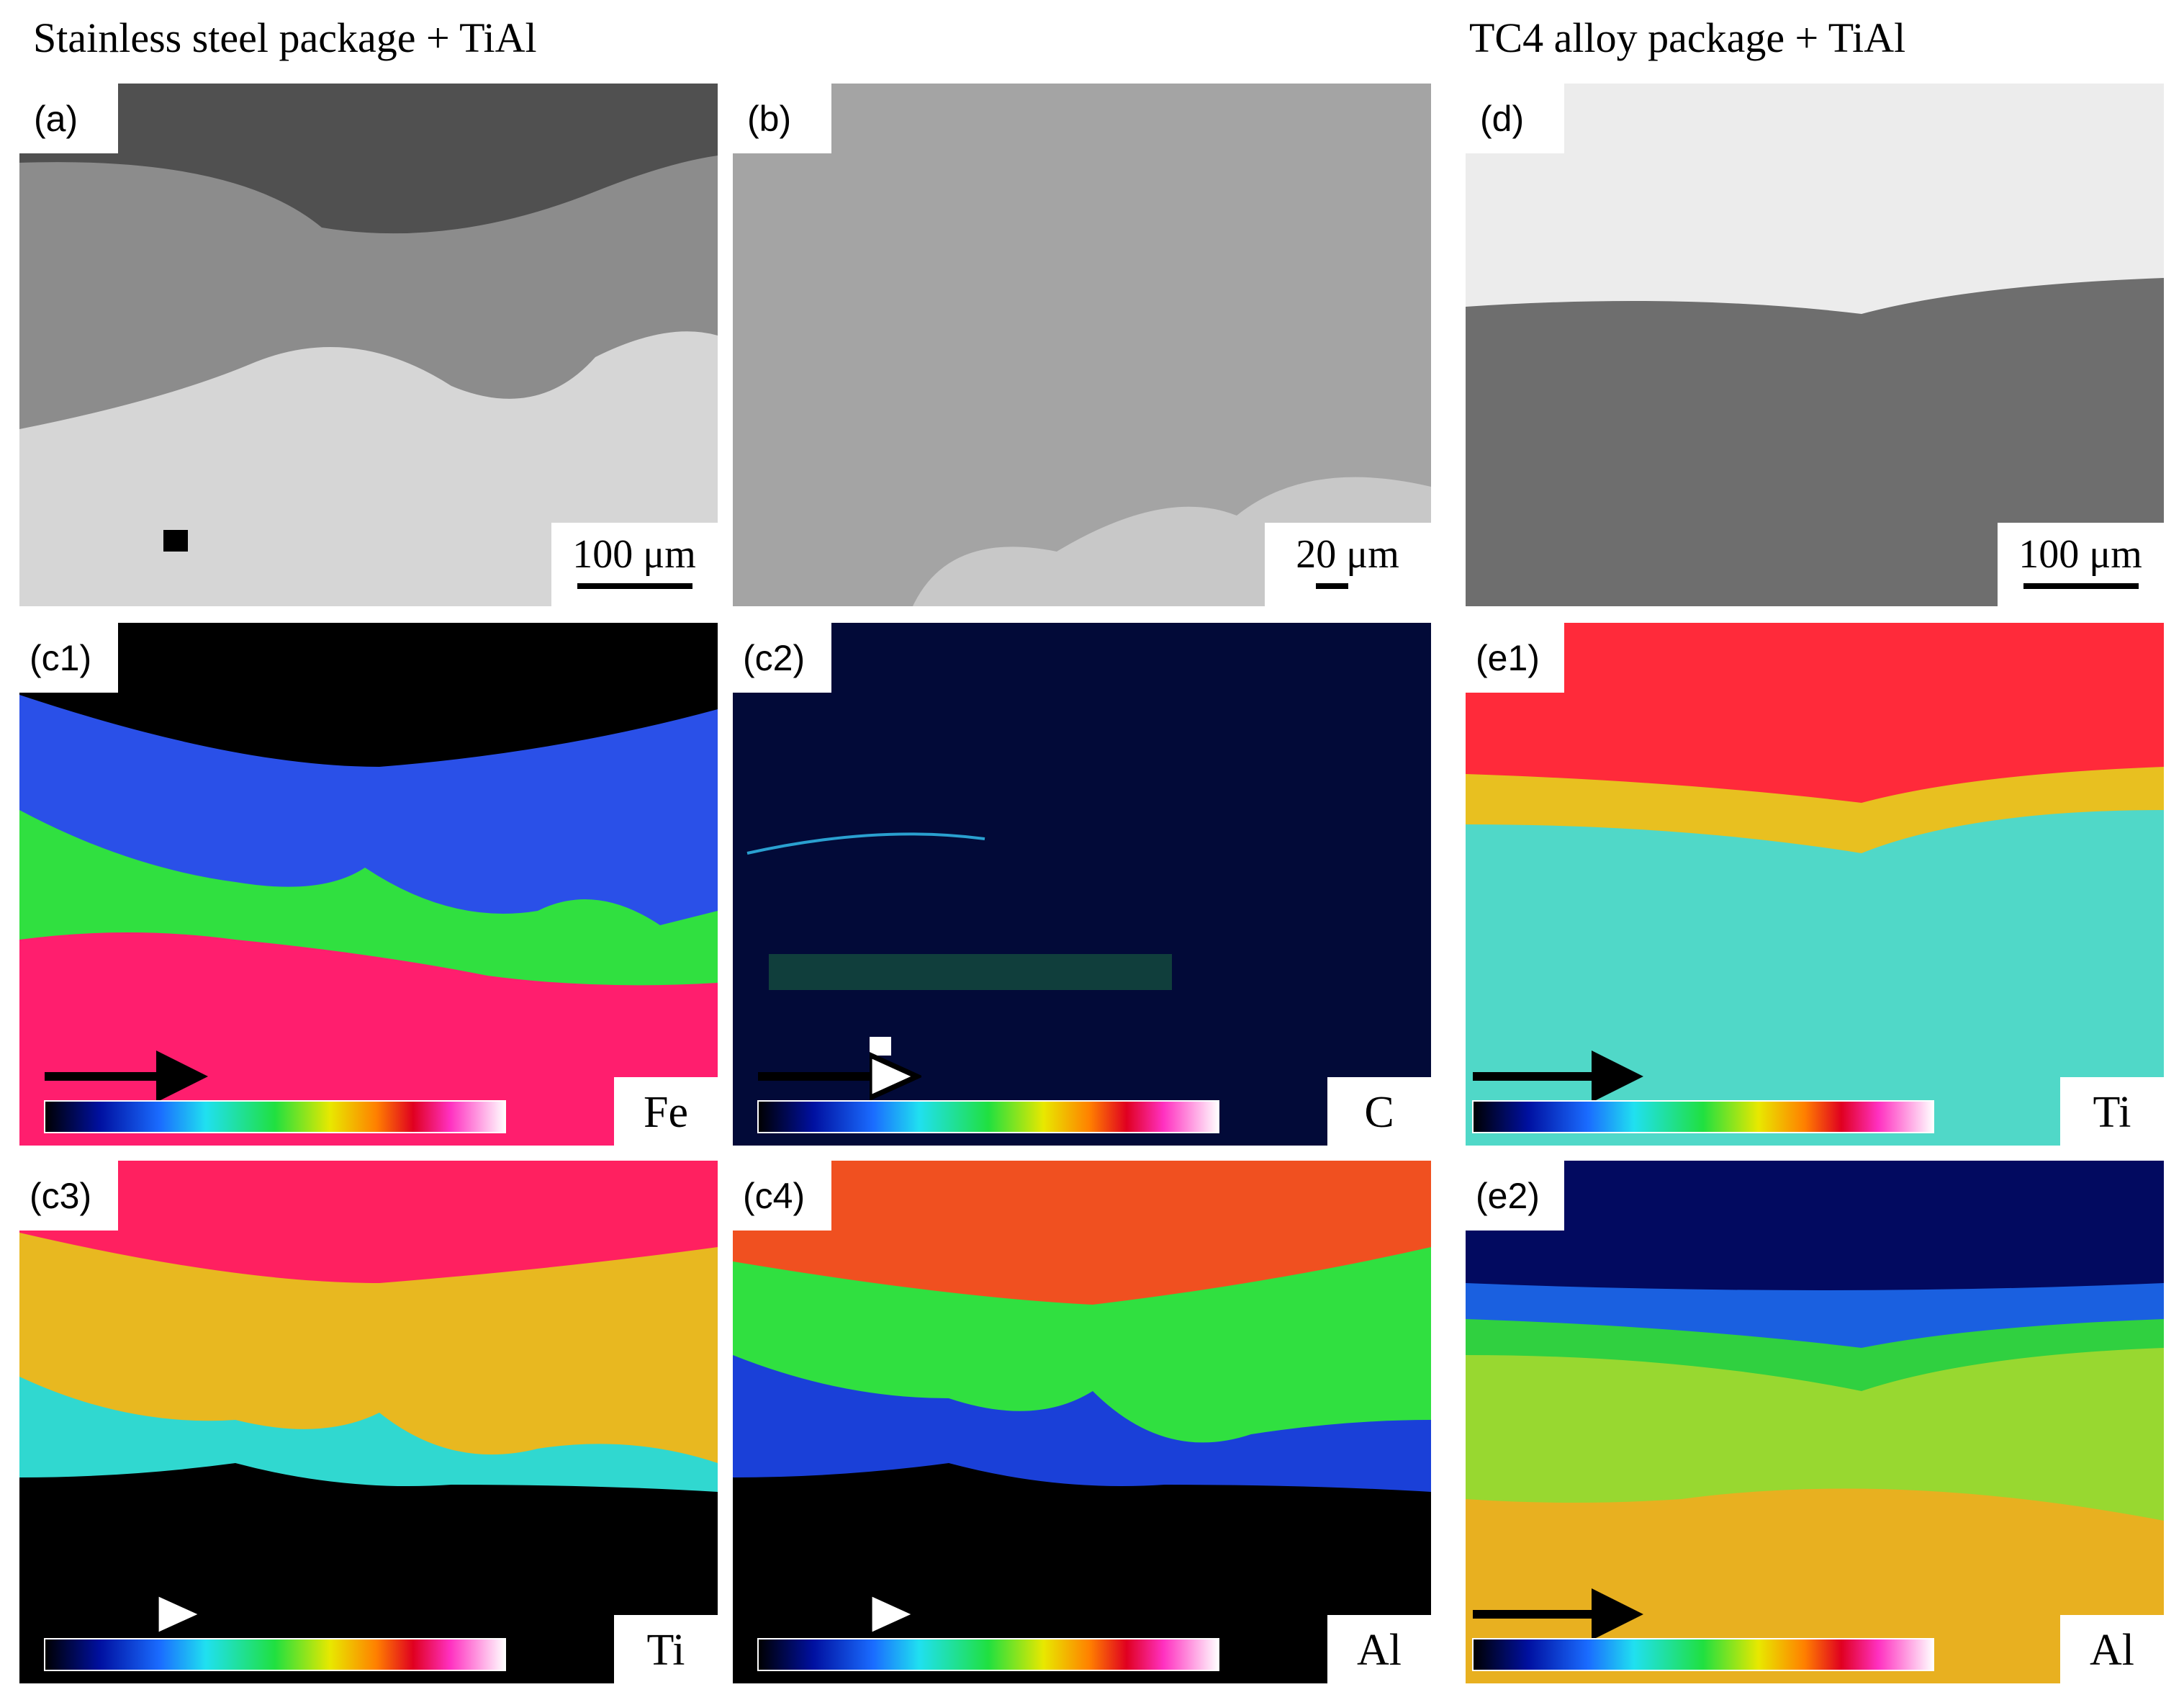  Describe the element at coordinates (774, 658) in the screenshot. I see `panel-label: (c2)` at that location.